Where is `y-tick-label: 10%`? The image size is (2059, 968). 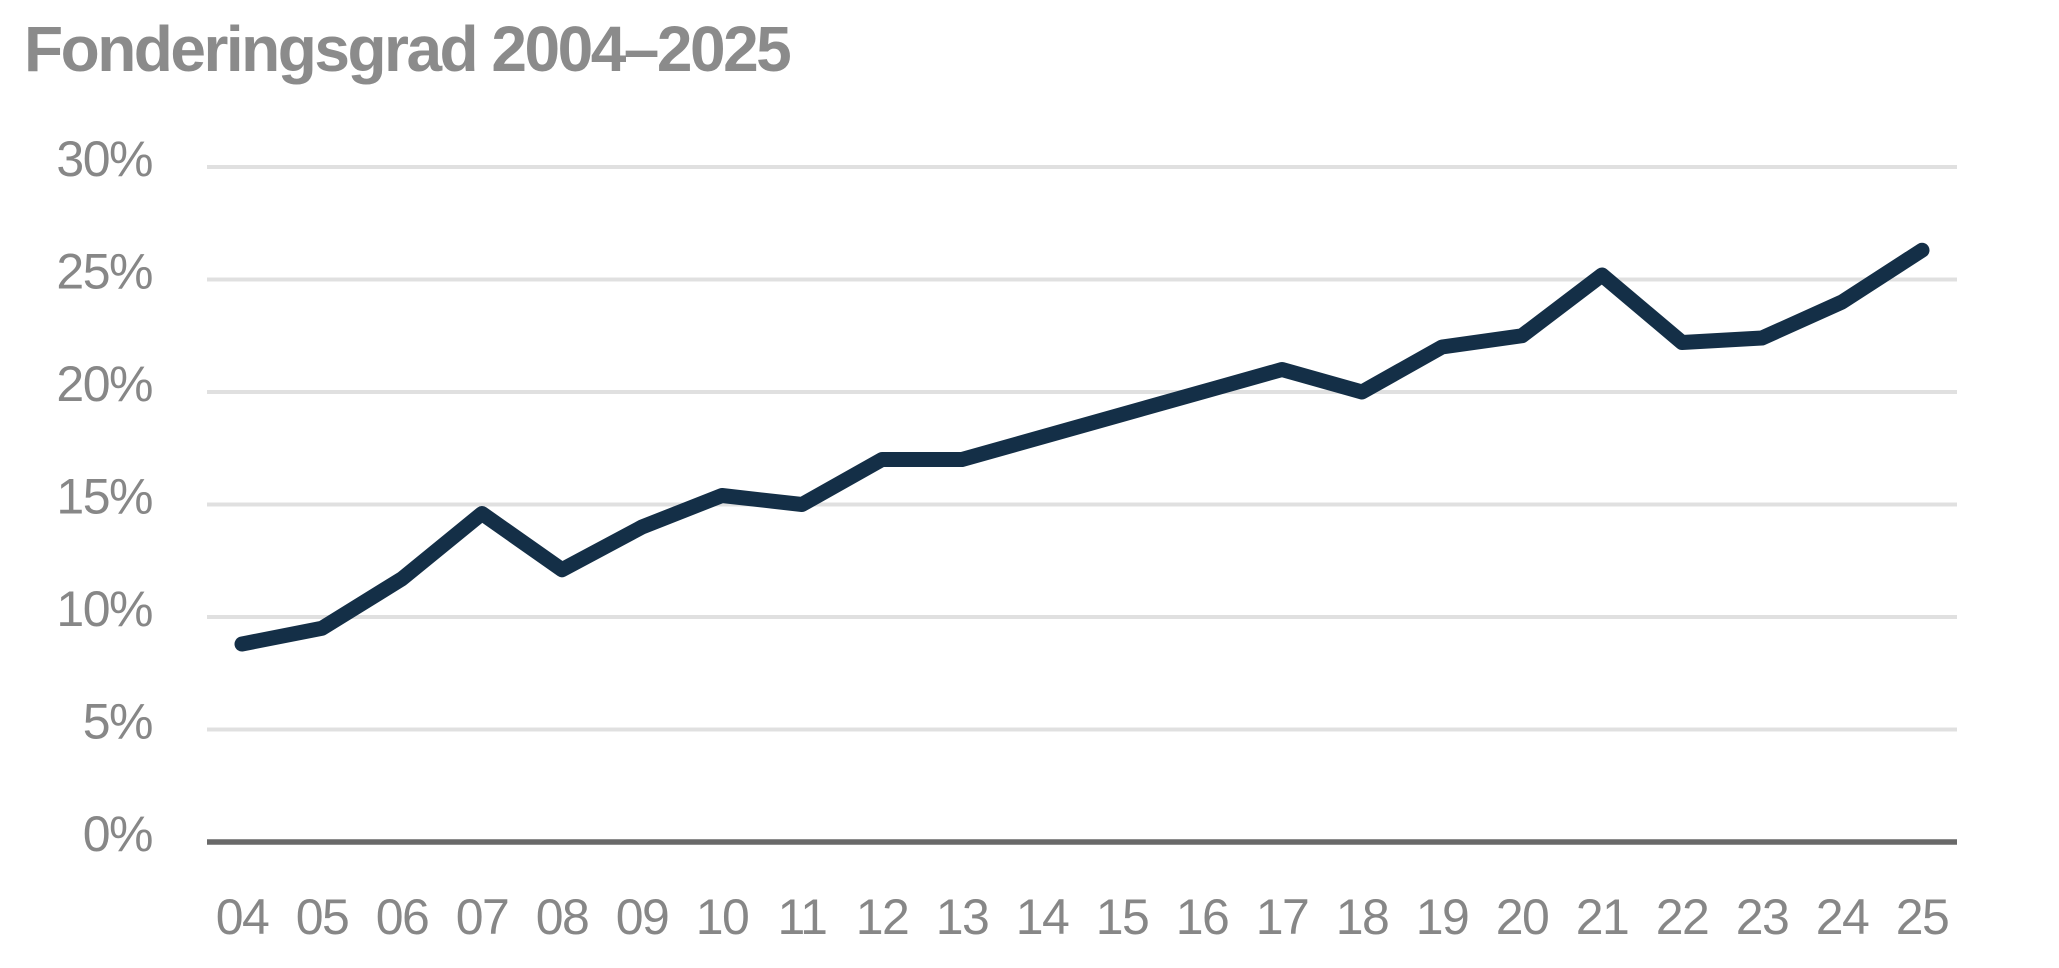
y-tick-label: 10% is located at coordinates (104, 609).